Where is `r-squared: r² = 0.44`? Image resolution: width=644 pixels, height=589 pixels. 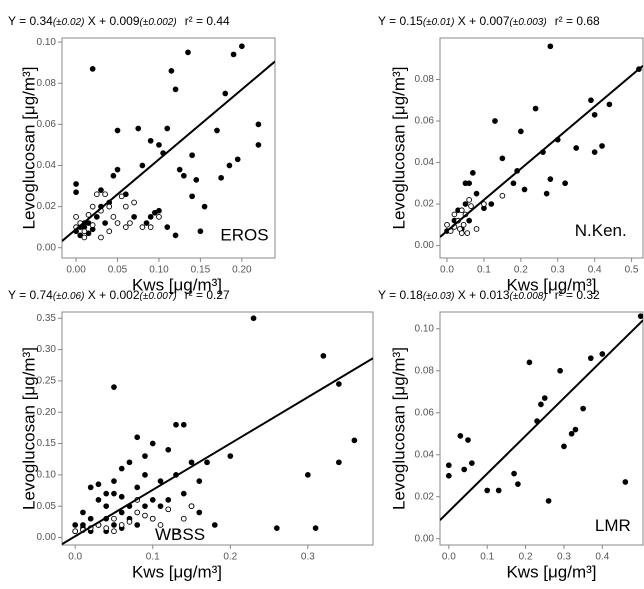 r-squared: r² = 0.44 is located at coordinates (207, 21).